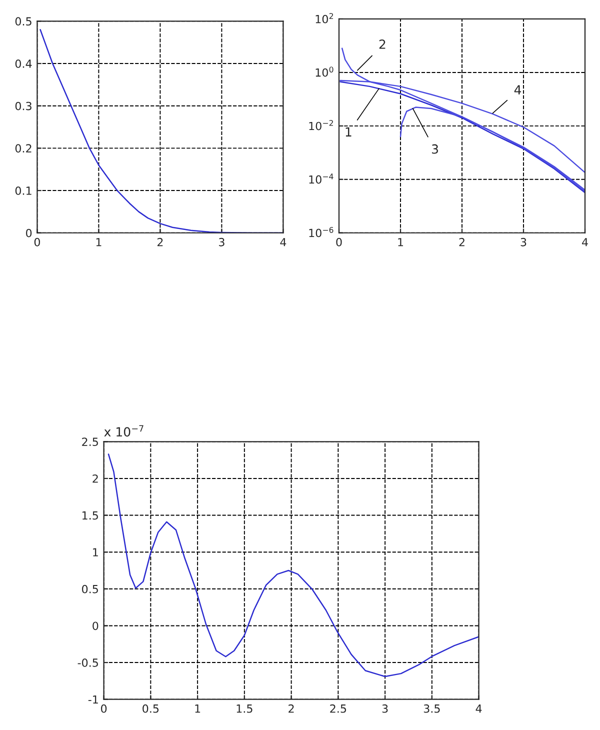  What do you see at coordinates (90, 442) in the screenshot?
I see `y-tick-label: 2.5` at bounding box center [90, 442].